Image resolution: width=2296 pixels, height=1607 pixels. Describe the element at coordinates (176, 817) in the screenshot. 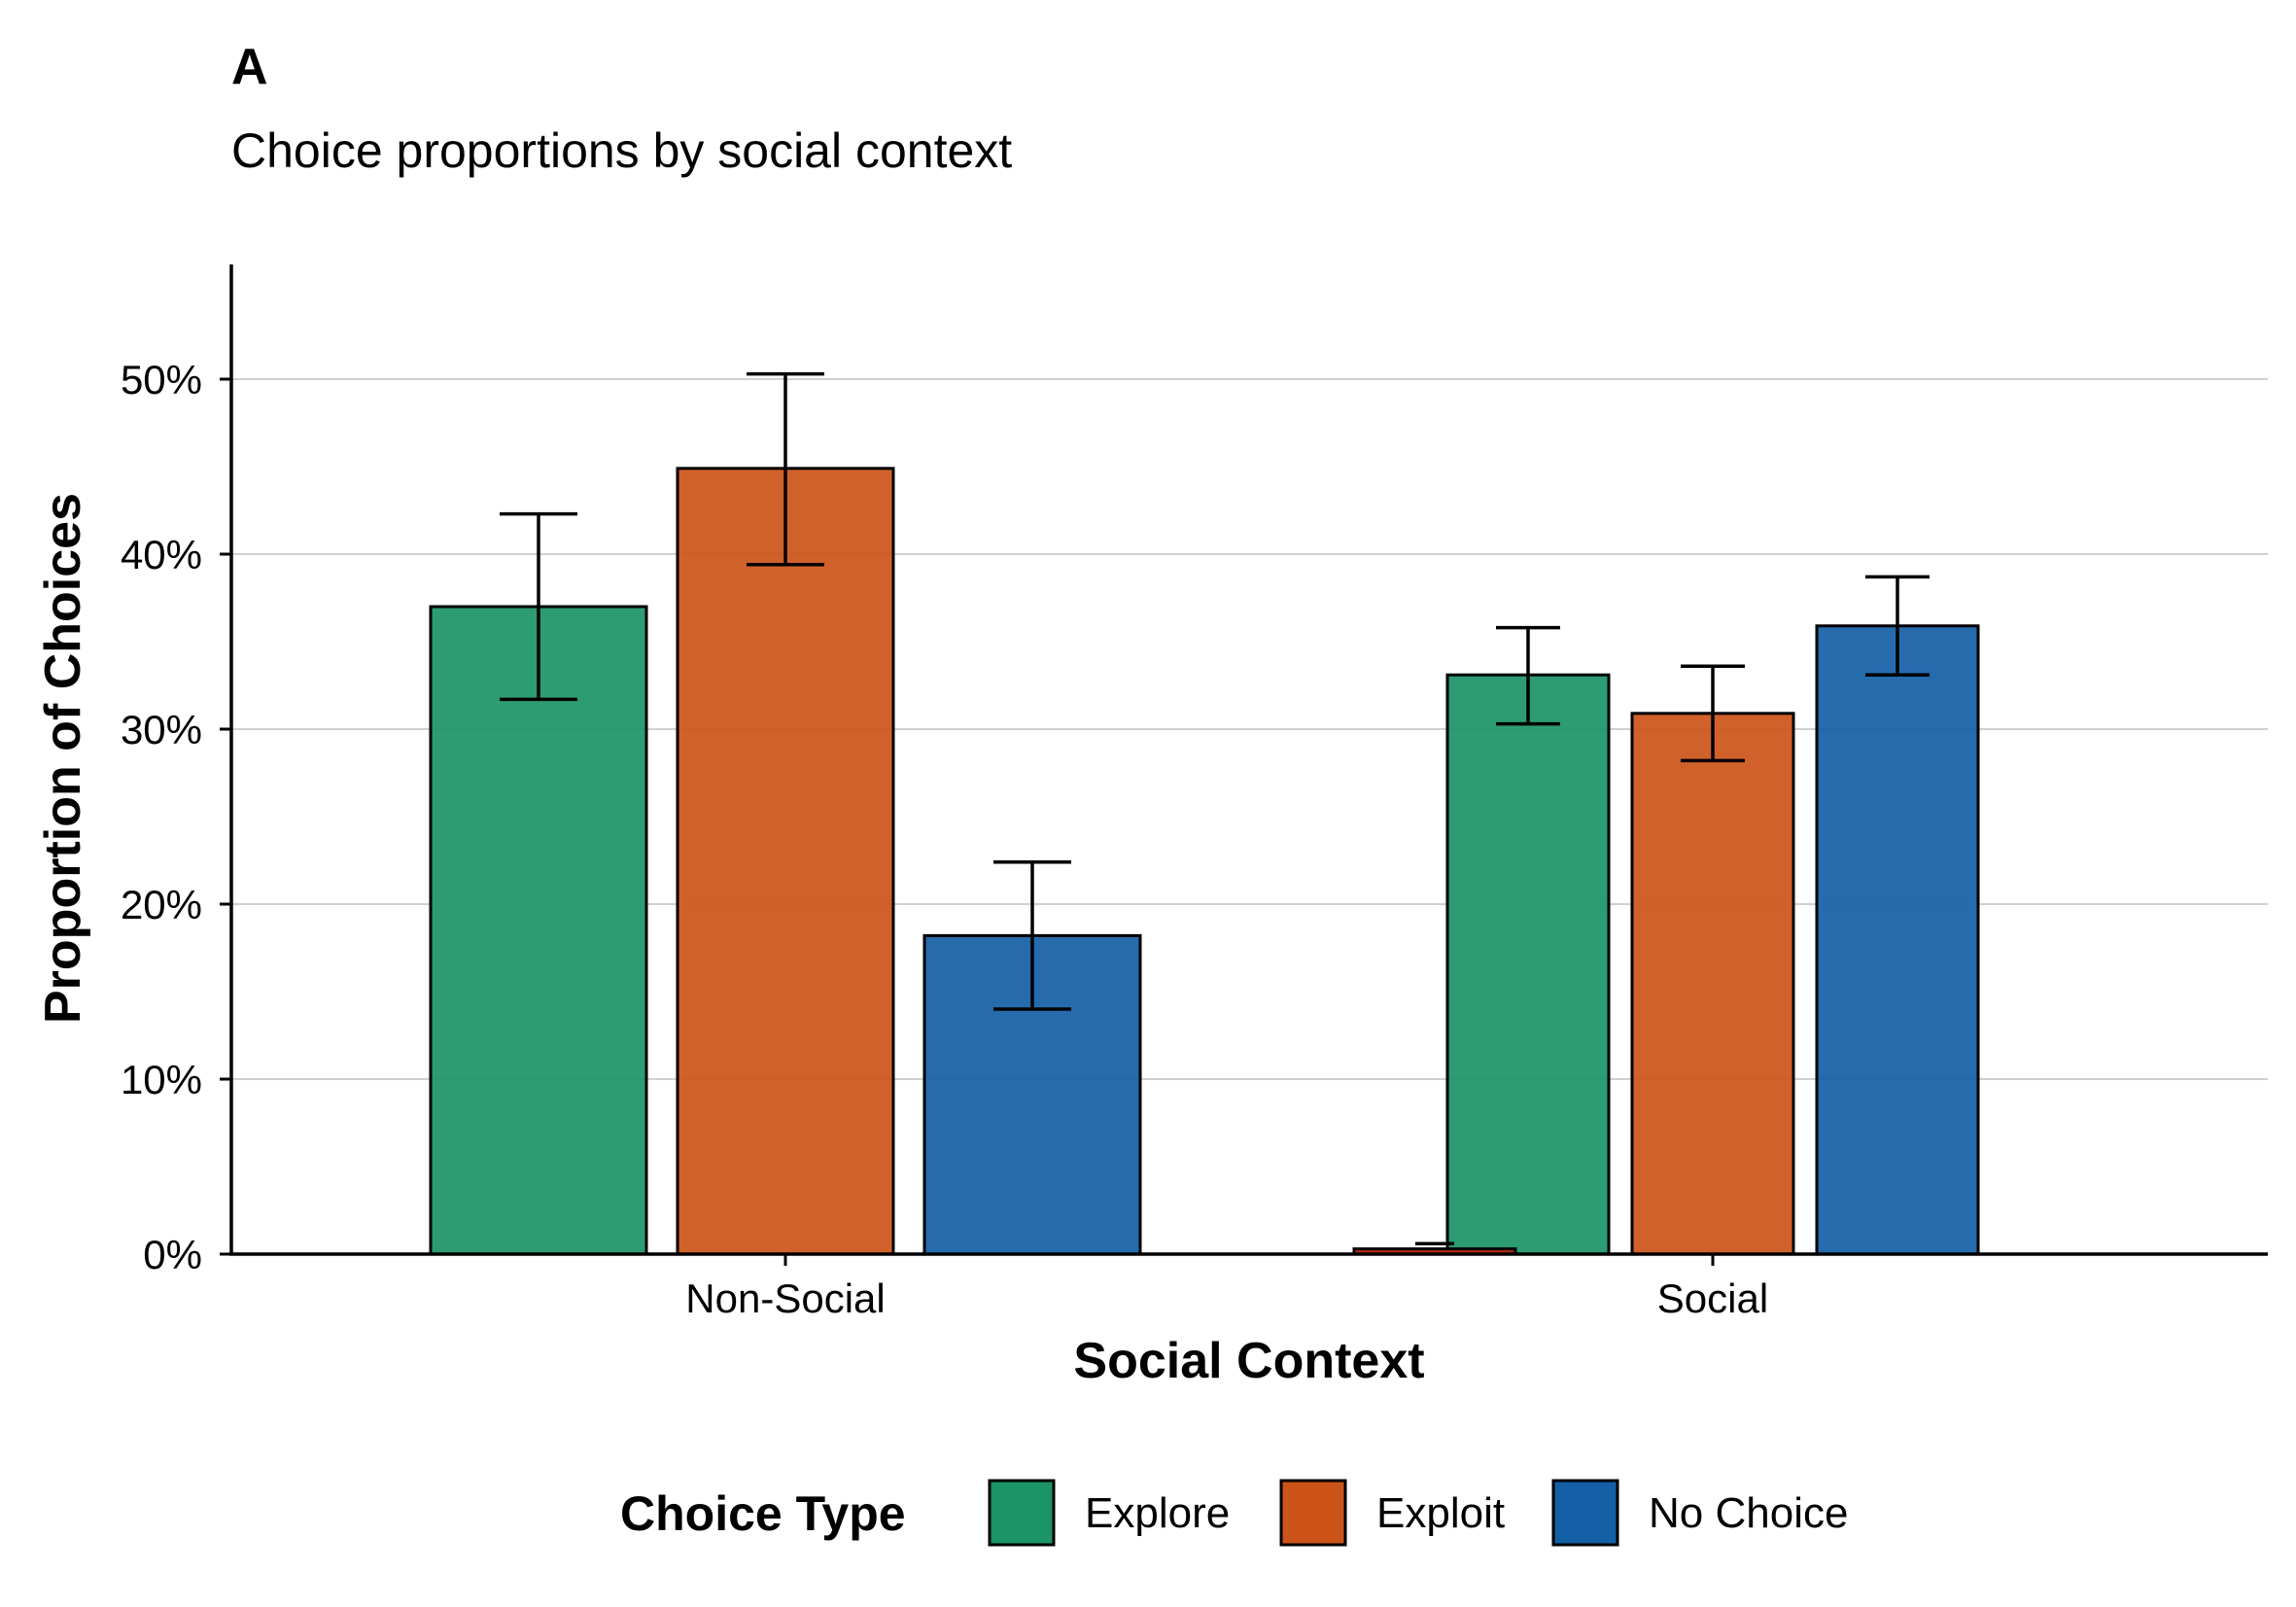

I see `y-ticks: 0% 10% 20% 30% 40% 50%` at that location.